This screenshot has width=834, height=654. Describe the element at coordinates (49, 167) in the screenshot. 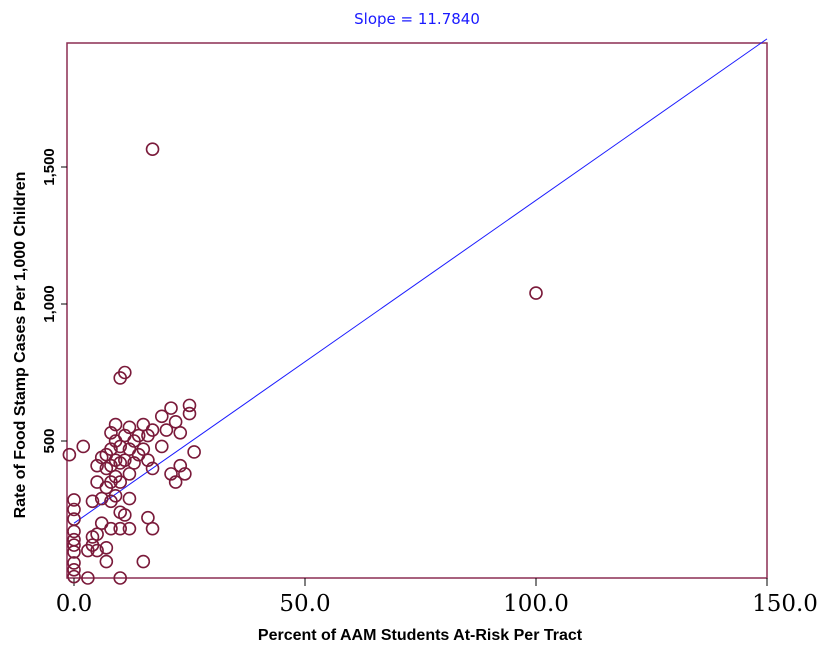

I see `y-tick-label: 1,500` at that location.